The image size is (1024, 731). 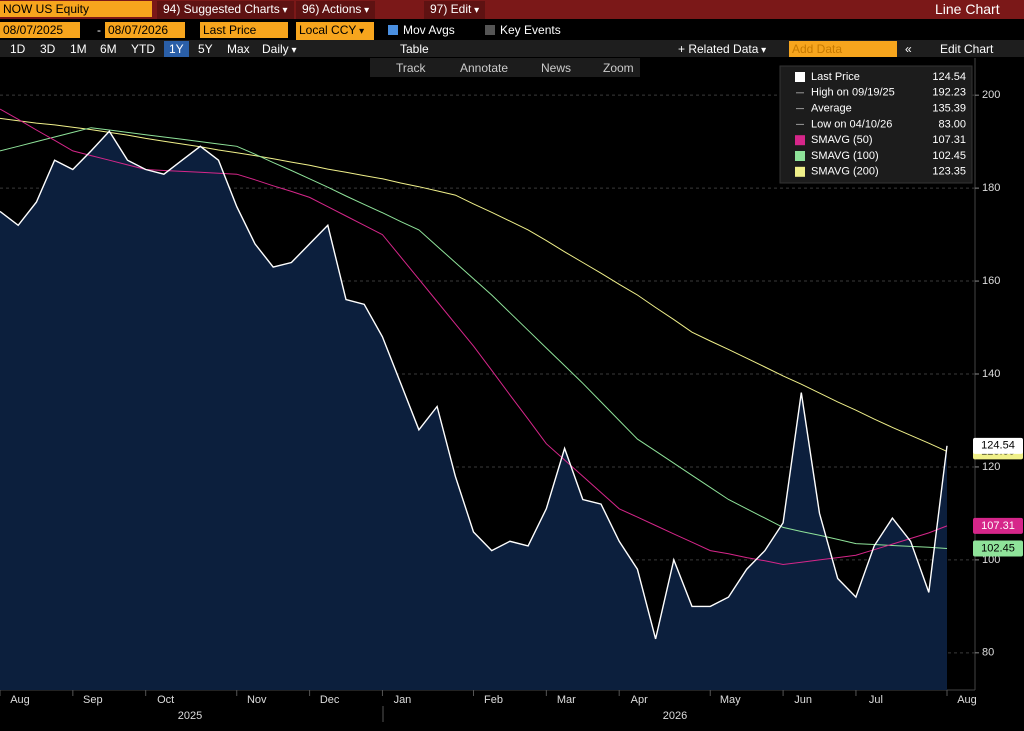 I want to click on period: 5Y, so click(x=205, y=49).